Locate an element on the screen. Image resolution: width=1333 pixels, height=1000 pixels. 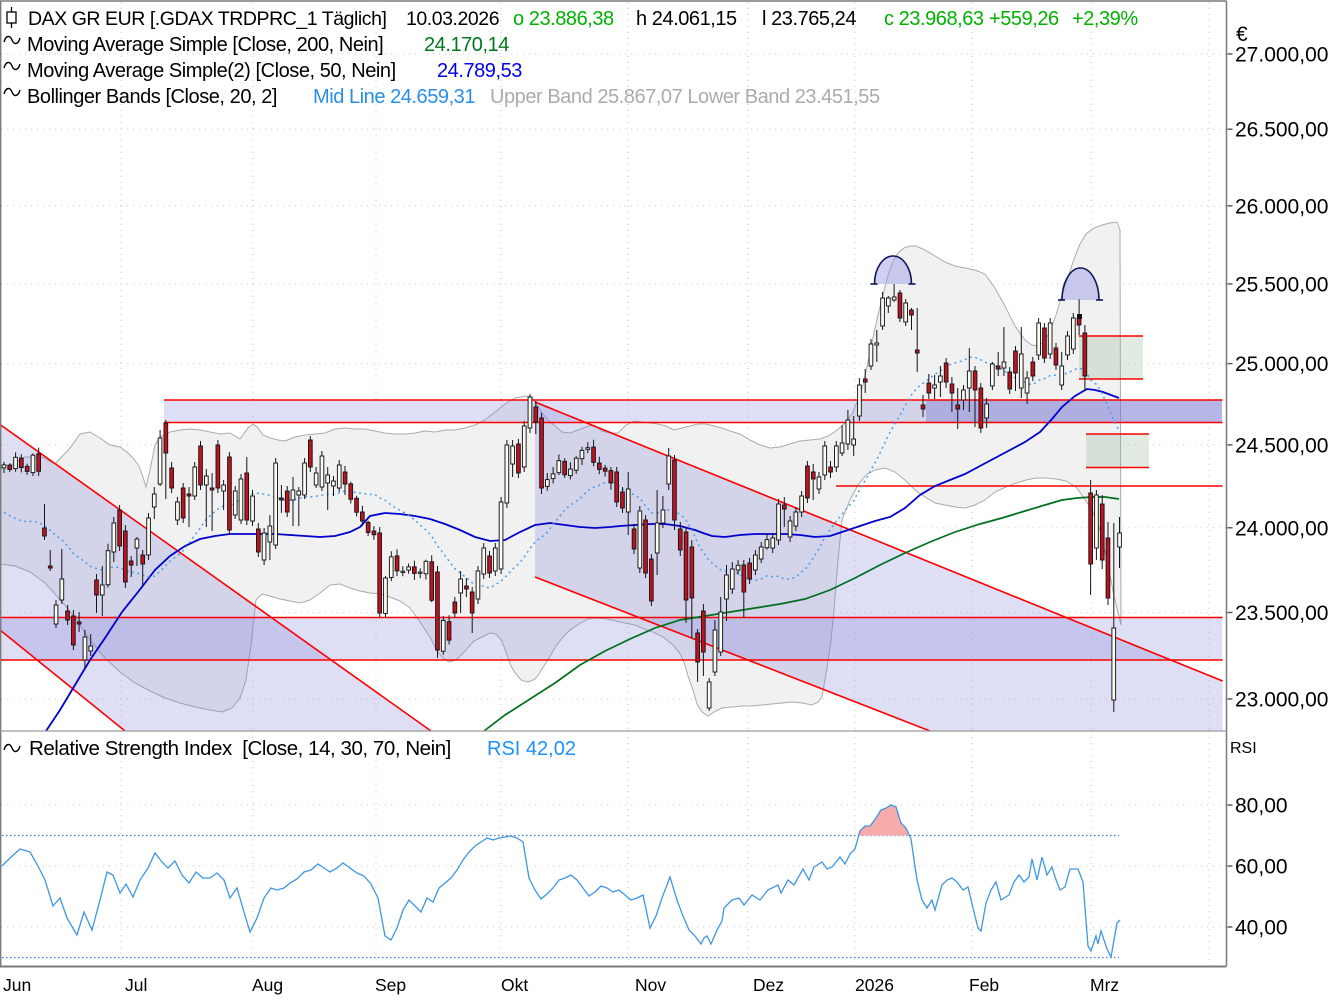
svg-text: RSI is located at coordinates (1243, 748).